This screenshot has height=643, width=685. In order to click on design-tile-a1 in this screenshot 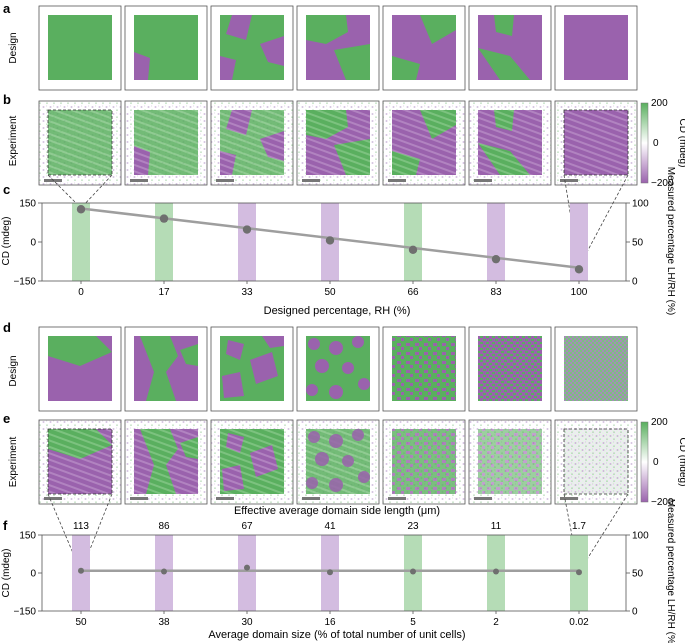, I will do `click(80, 48)`.